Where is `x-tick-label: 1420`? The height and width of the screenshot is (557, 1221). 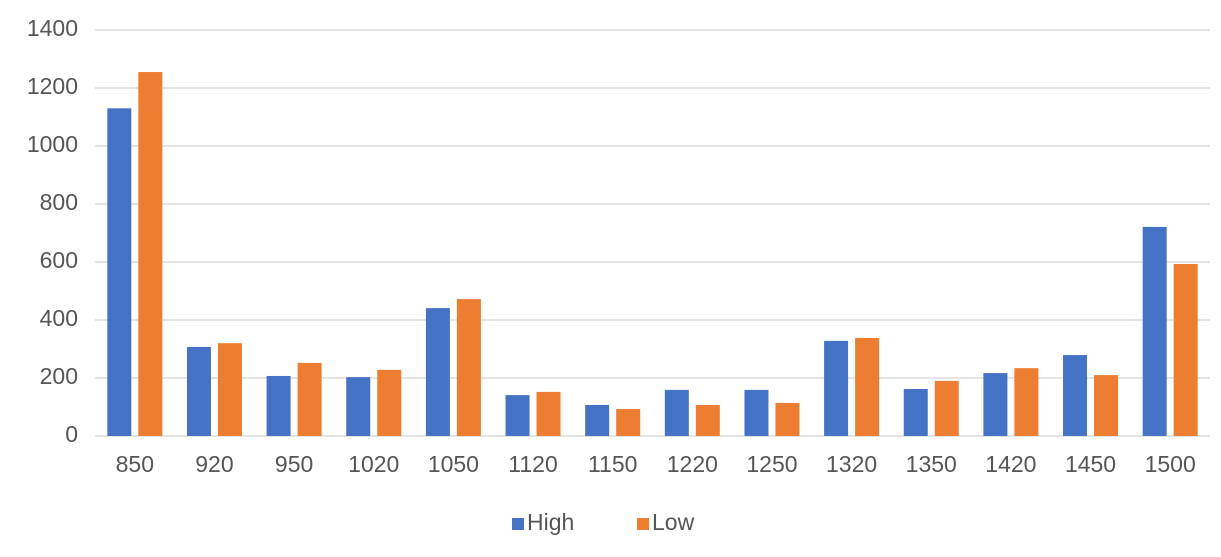 x-tick-label: 1420 is located at coordinates (1010, 464).